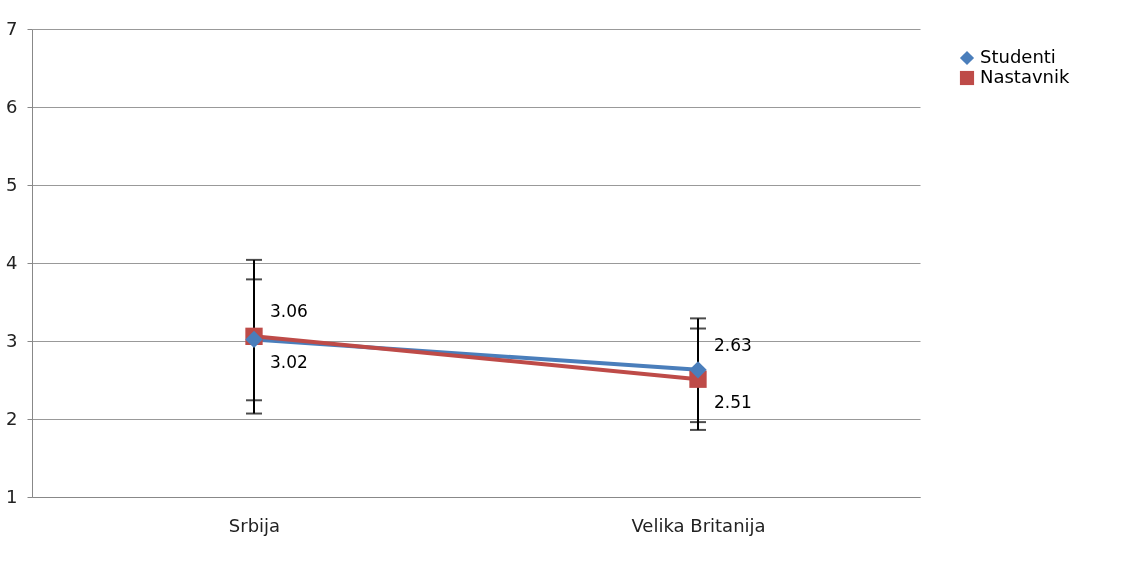  What do you see at coordinates (12, 496) in the screenshot?
I see `y-tick-label: 1` at bounding box center [12, 496].